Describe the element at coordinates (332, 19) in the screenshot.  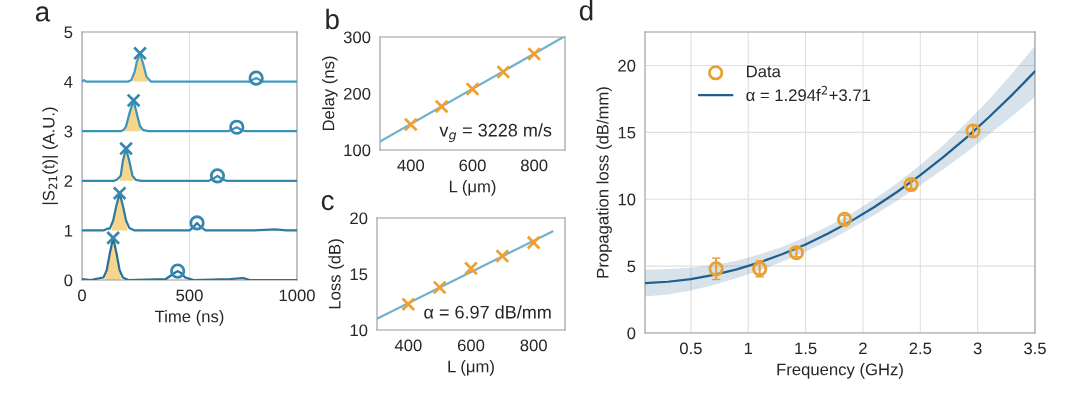
I see `chart-title: b` at that location.